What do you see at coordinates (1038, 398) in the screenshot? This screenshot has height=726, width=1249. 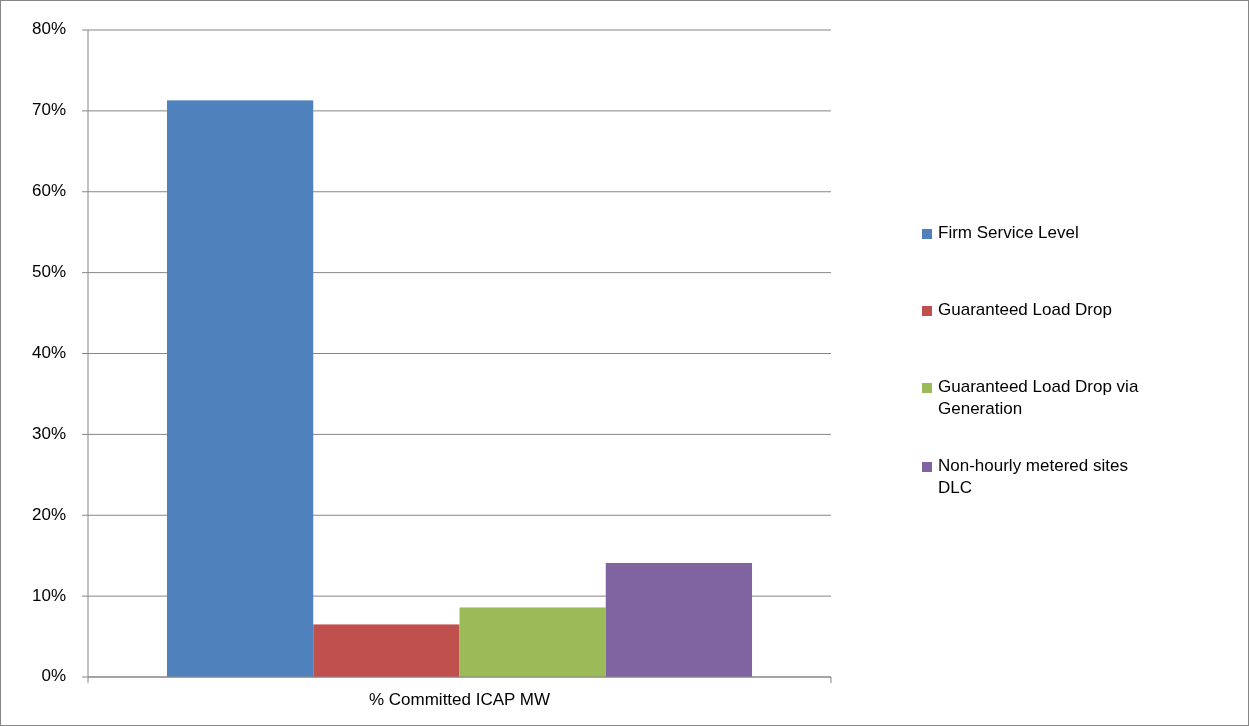 I see `legend-label: Guaranteed Load Drop via Generation` at bounding box center [1038, 398].